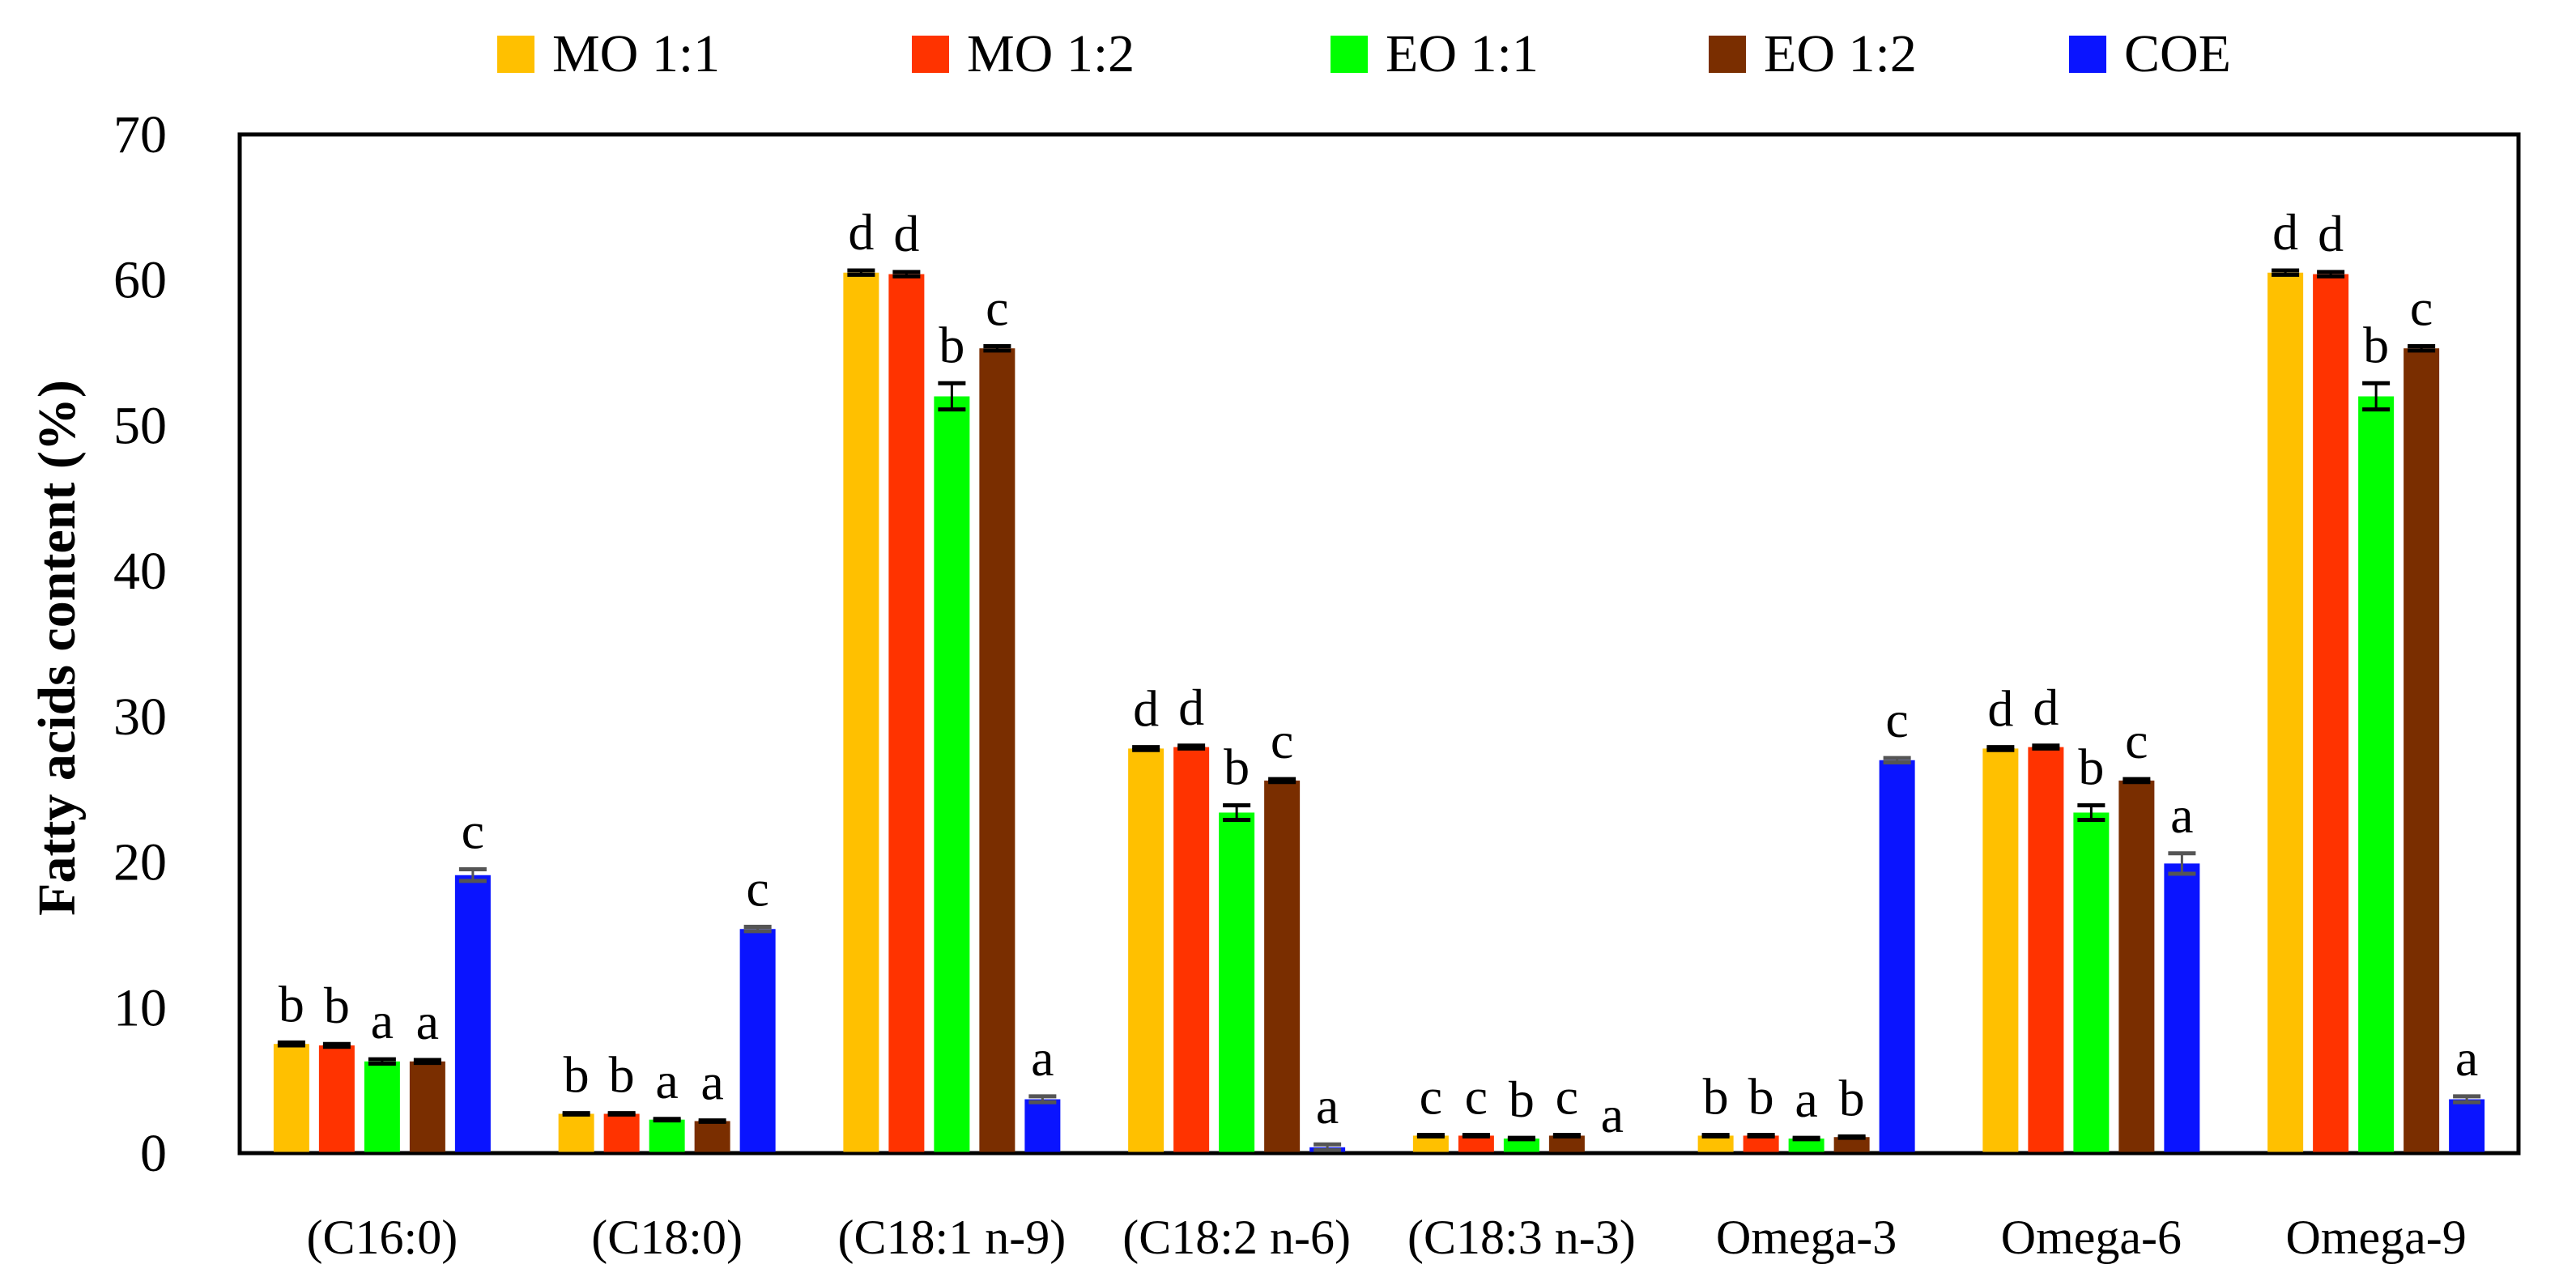  I want to click on y-axis-label: Fatty acids content (%), so click(57, 648).